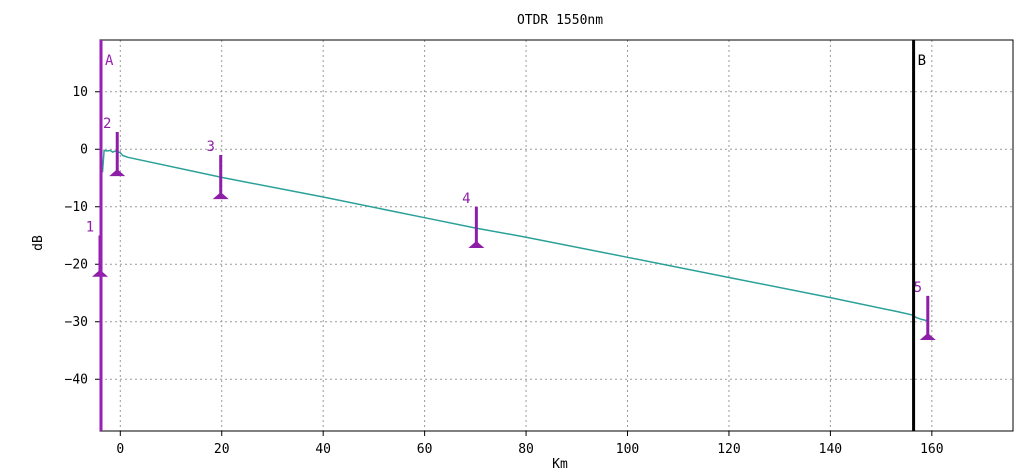  Describe the element at coordinates (107, 124) in the screenshot. I see `event-label: 2` at that location.